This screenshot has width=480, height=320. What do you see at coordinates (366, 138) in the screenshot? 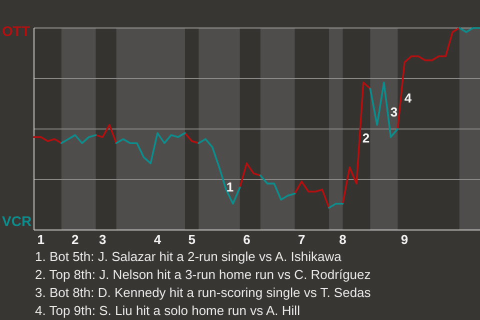
I see `annotation: 2` at bounding box center [366, 138].